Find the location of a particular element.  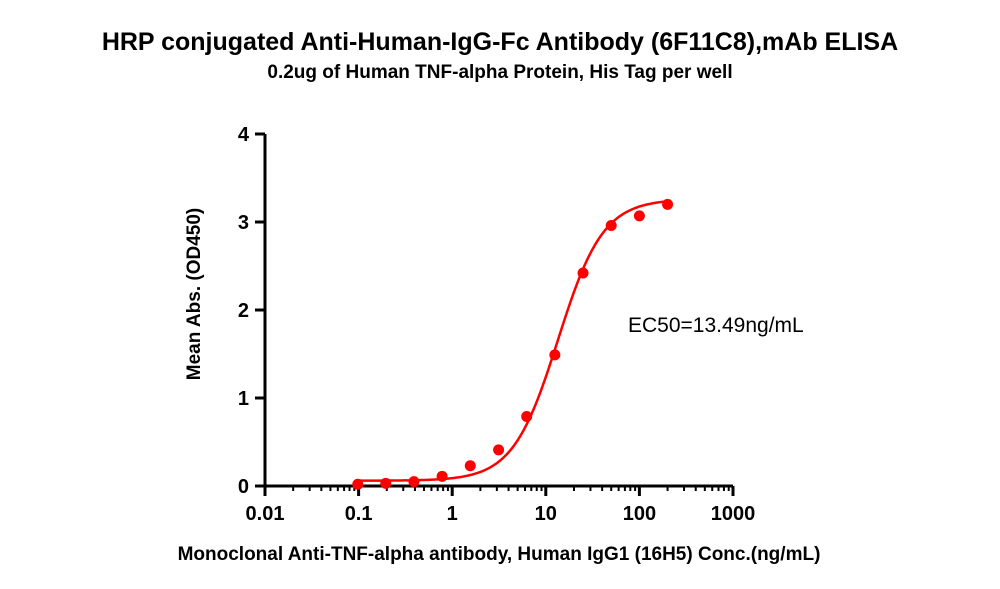

x-tick-label: 1000 is located at coordinates (733, 514).